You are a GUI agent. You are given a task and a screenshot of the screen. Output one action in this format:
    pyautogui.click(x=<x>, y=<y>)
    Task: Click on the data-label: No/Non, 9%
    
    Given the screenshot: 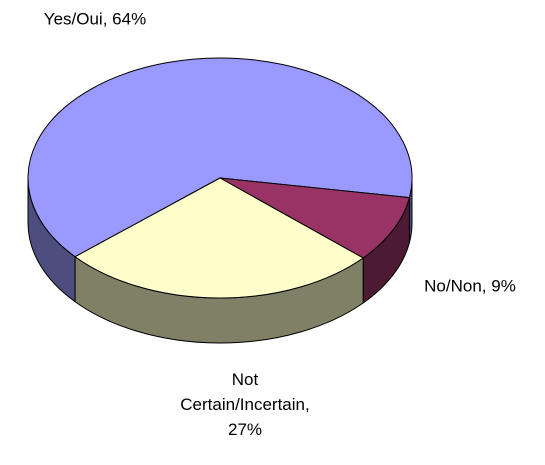 What is the action you would take?
    pyautogui.click(x=470, y=285)
    